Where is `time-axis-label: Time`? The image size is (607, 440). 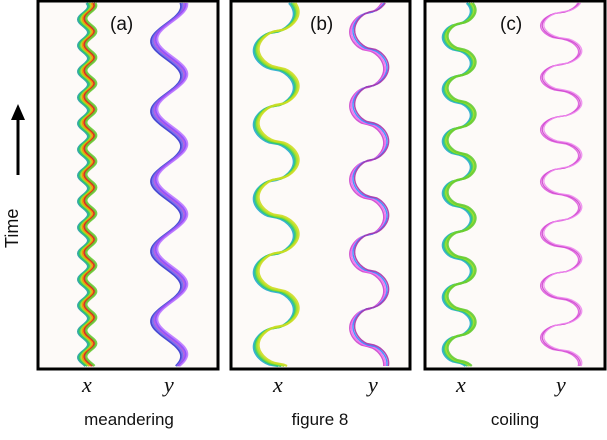
time-axis-label: Time is located at coordinates (12, 228).